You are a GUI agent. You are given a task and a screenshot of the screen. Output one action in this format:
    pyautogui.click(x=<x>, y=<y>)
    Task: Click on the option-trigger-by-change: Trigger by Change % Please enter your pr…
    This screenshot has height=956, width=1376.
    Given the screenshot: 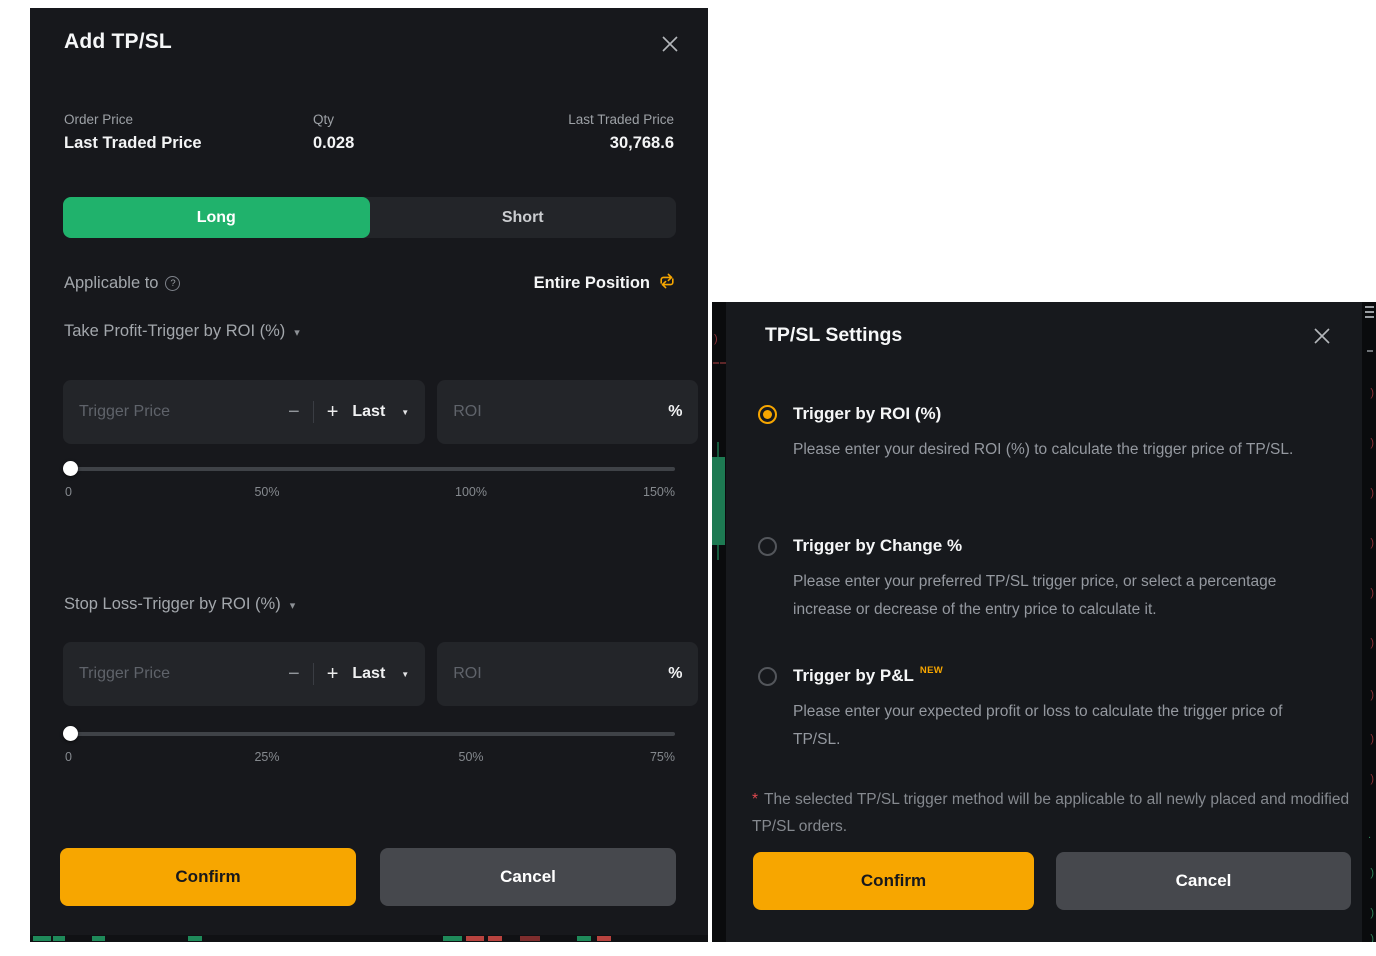 What is the action you would take?
    pyautogui.click(x=1045, y=579)
    